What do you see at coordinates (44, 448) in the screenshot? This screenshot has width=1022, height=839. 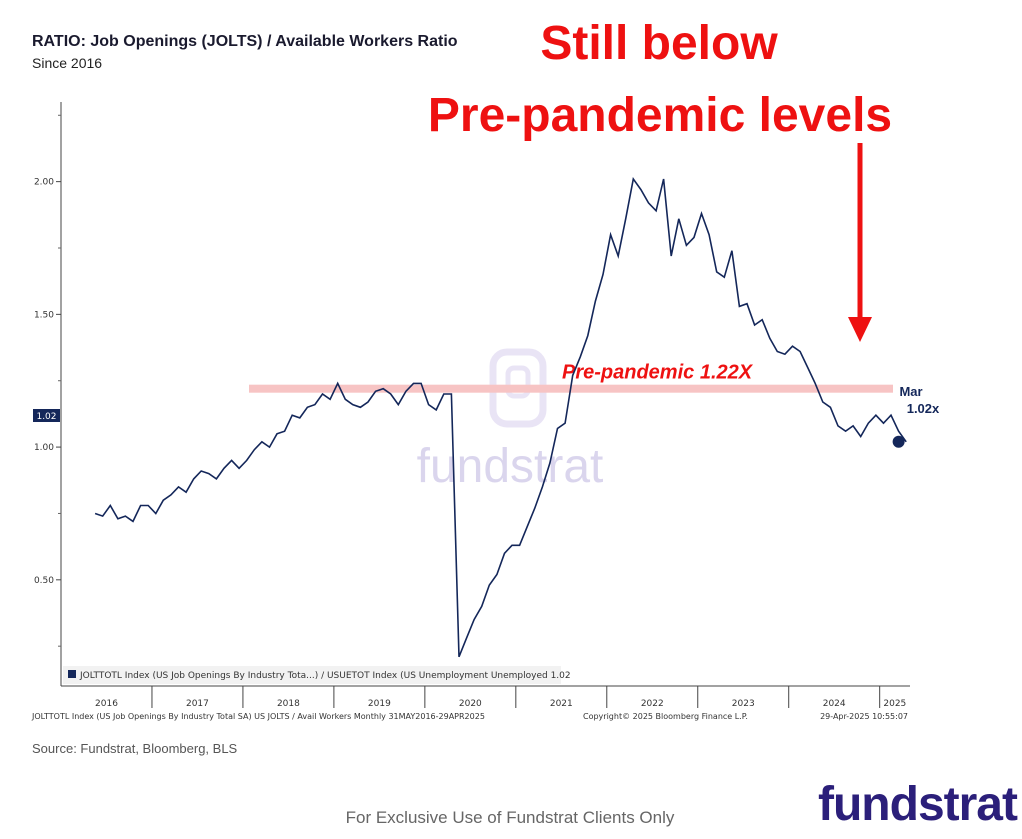 I see `y-tick-label: 1.00` at bounding box center [44, 448].